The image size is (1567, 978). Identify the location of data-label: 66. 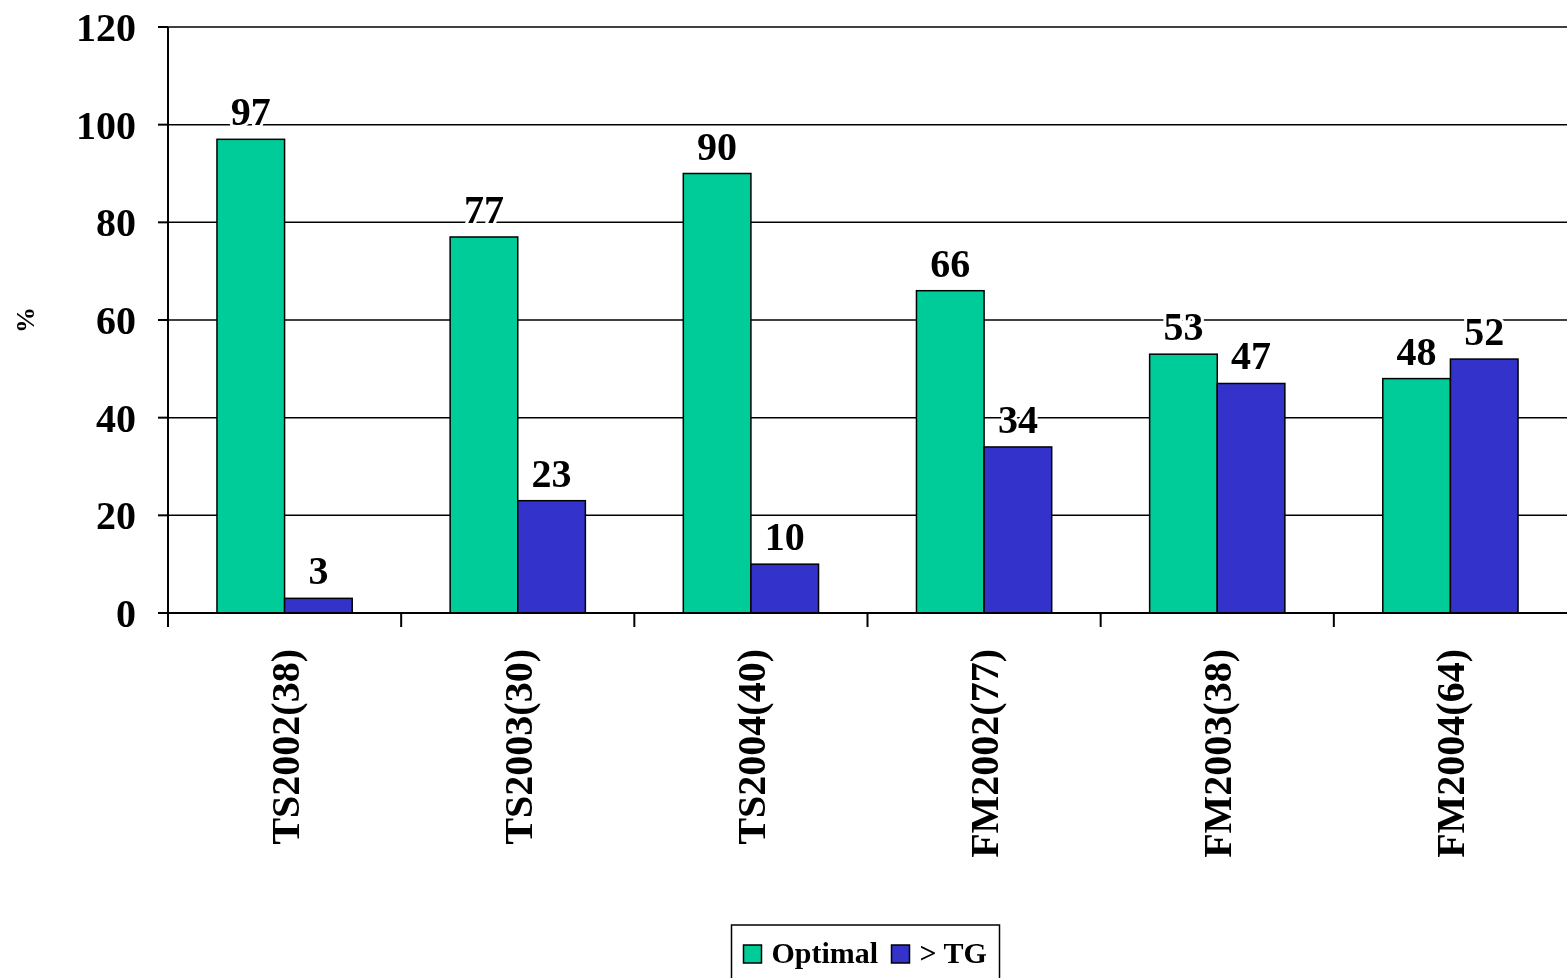
(950, 263).